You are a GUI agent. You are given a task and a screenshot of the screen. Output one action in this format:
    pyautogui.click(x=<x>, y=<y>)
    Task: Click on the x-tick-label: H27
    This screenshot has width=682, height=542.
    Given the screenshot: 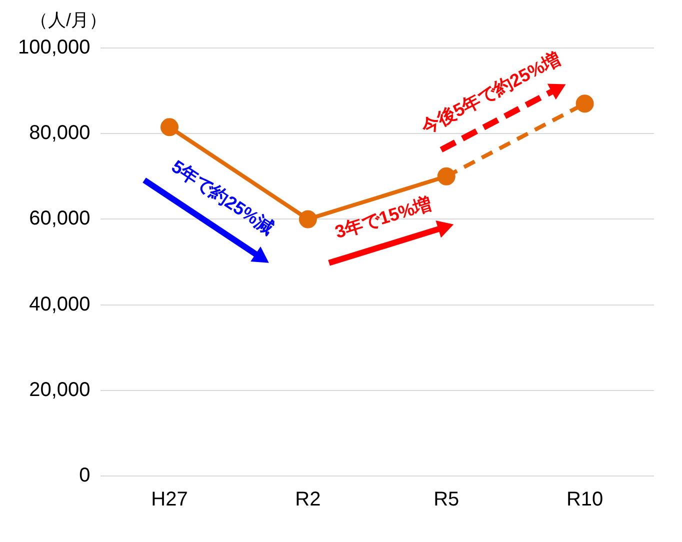 What is the action you would take?
    pyautogui.click(x=169, y=499)
    